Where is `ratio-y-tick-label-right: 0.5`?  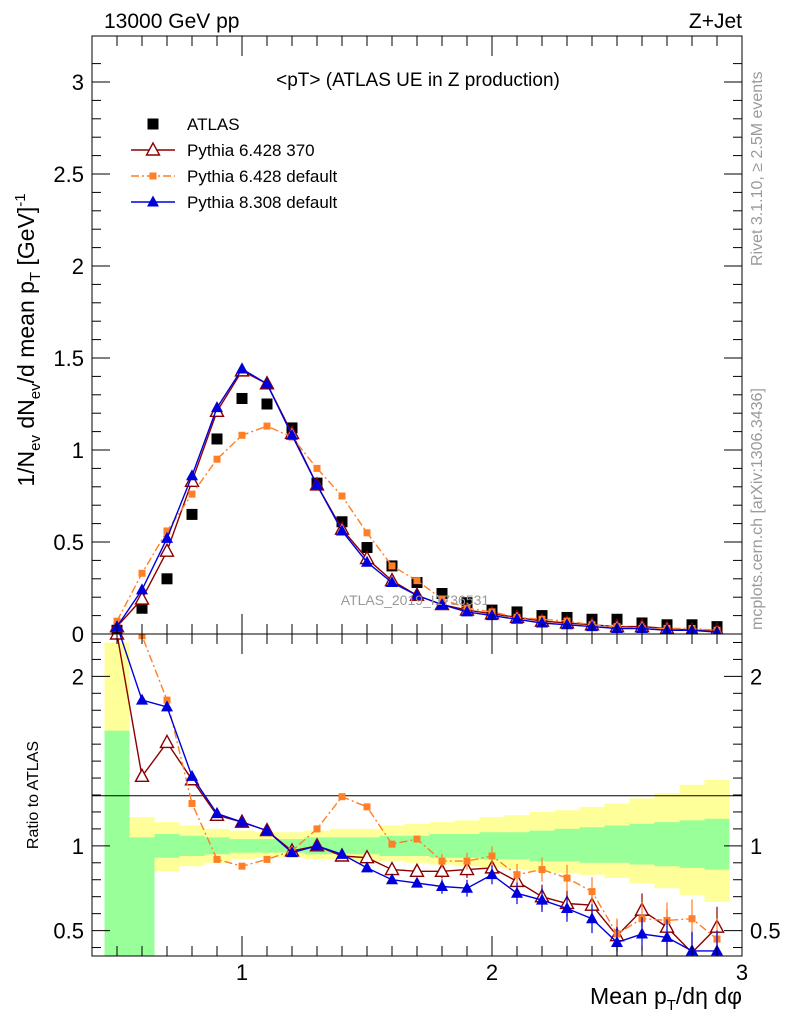
ratio-y-tick-label-right: 0.5 is located at coordinates (765, 931).